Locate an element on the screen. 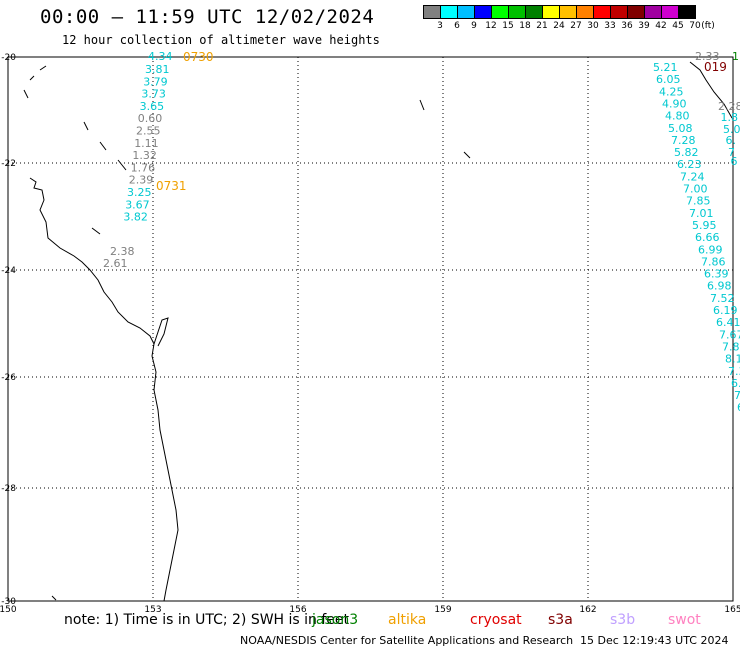  swh-value: 2.28 is located at coordinates (729, 106).